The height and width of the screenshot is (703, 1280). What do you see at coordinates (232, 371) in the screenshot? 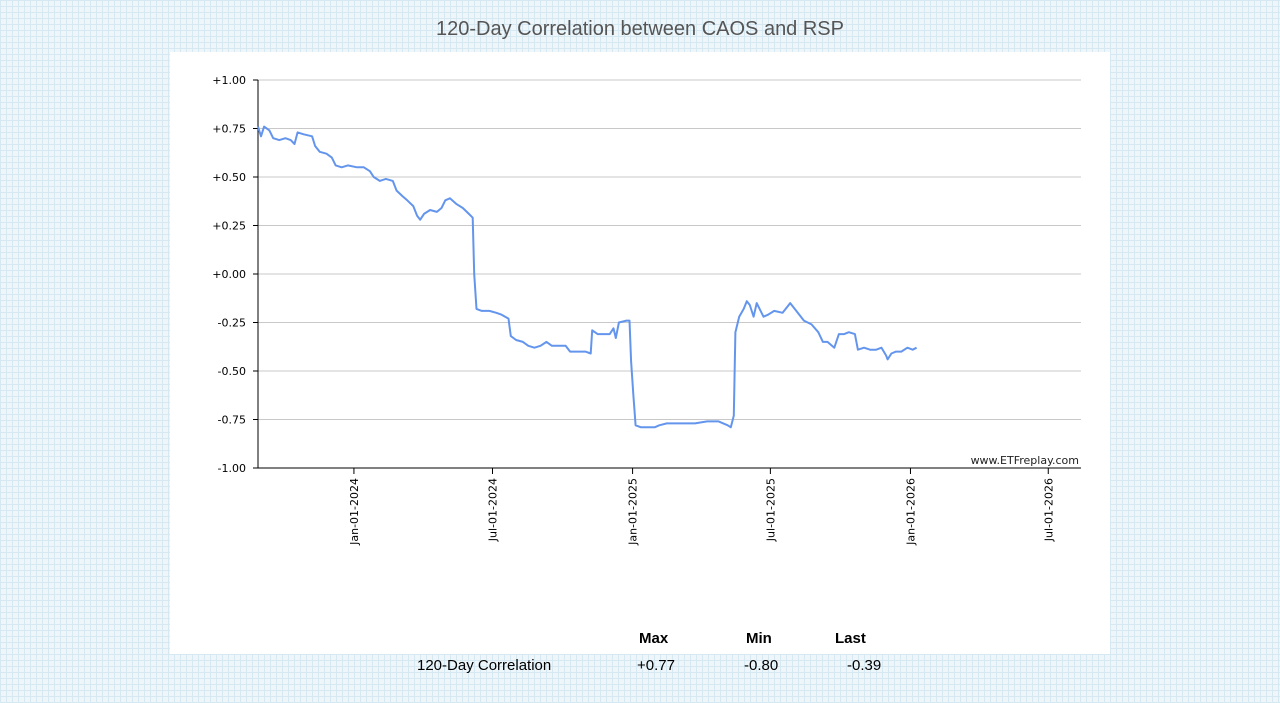
I see `y-tick-label: -0.50` at bounding box center [232, 371].